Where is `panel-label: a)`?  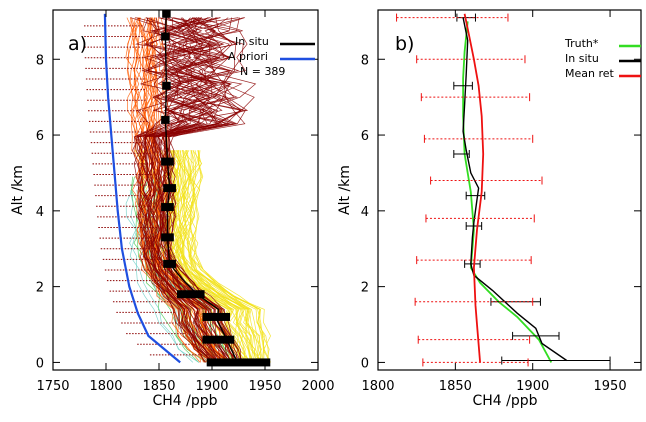
panel-label: a) is located at coordinates (77, 44).